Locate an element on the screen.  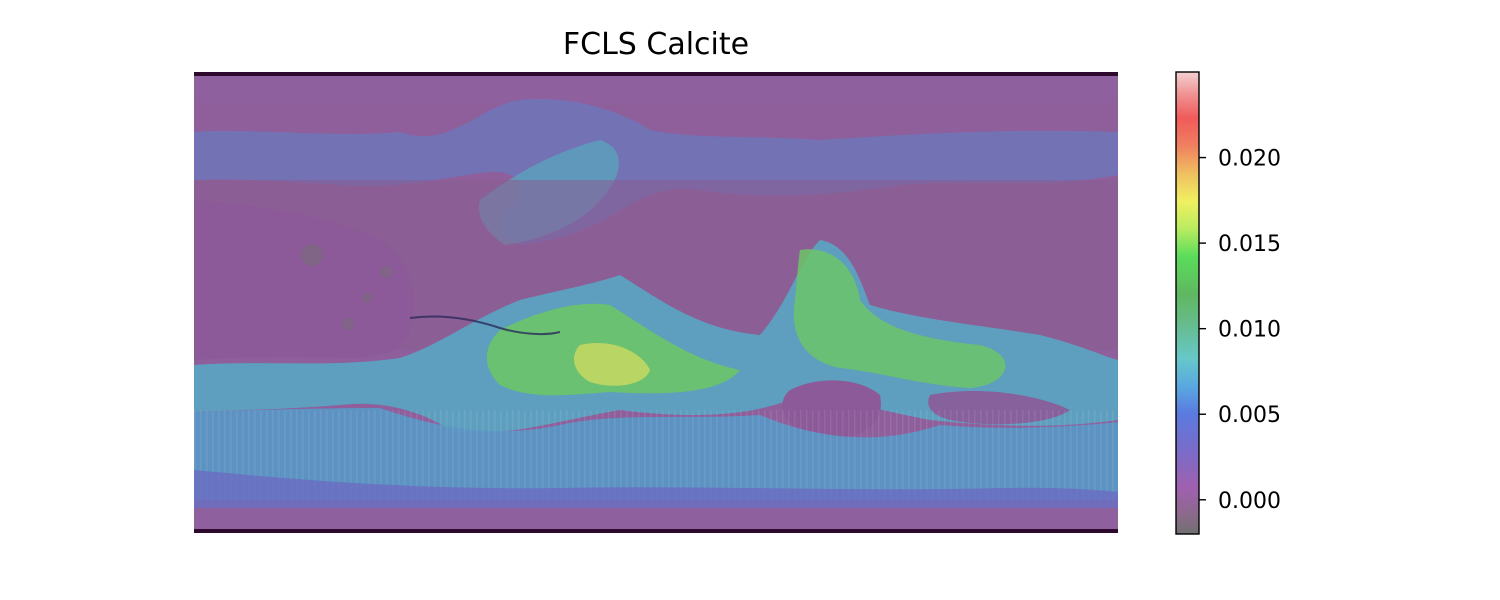
colorbar-gradient is located at coordinates (1187, 303).